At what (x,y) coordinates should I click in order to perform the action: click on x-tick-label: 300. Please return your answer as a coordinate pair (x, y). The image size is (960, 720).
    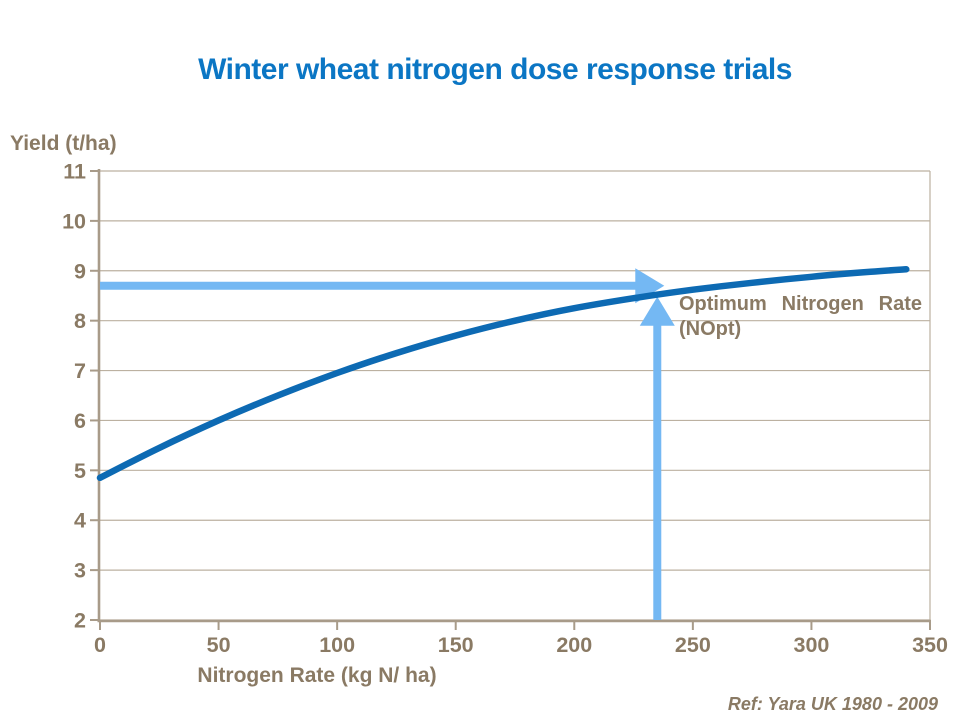
    Looking at the image, I should click on (811, 645).